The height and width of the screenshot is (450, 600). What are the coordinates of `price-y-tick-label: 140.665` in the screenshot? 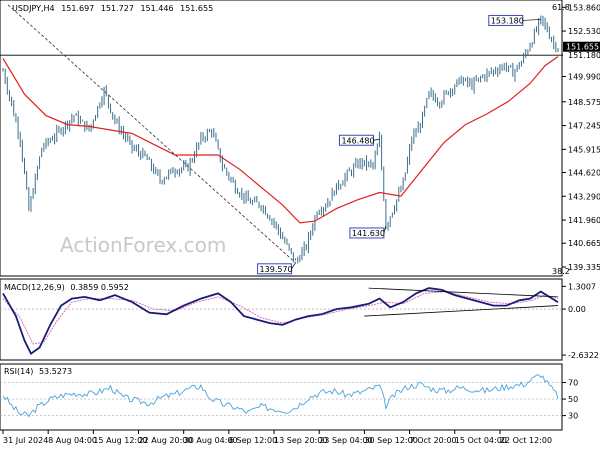 It's located at (584, 243).